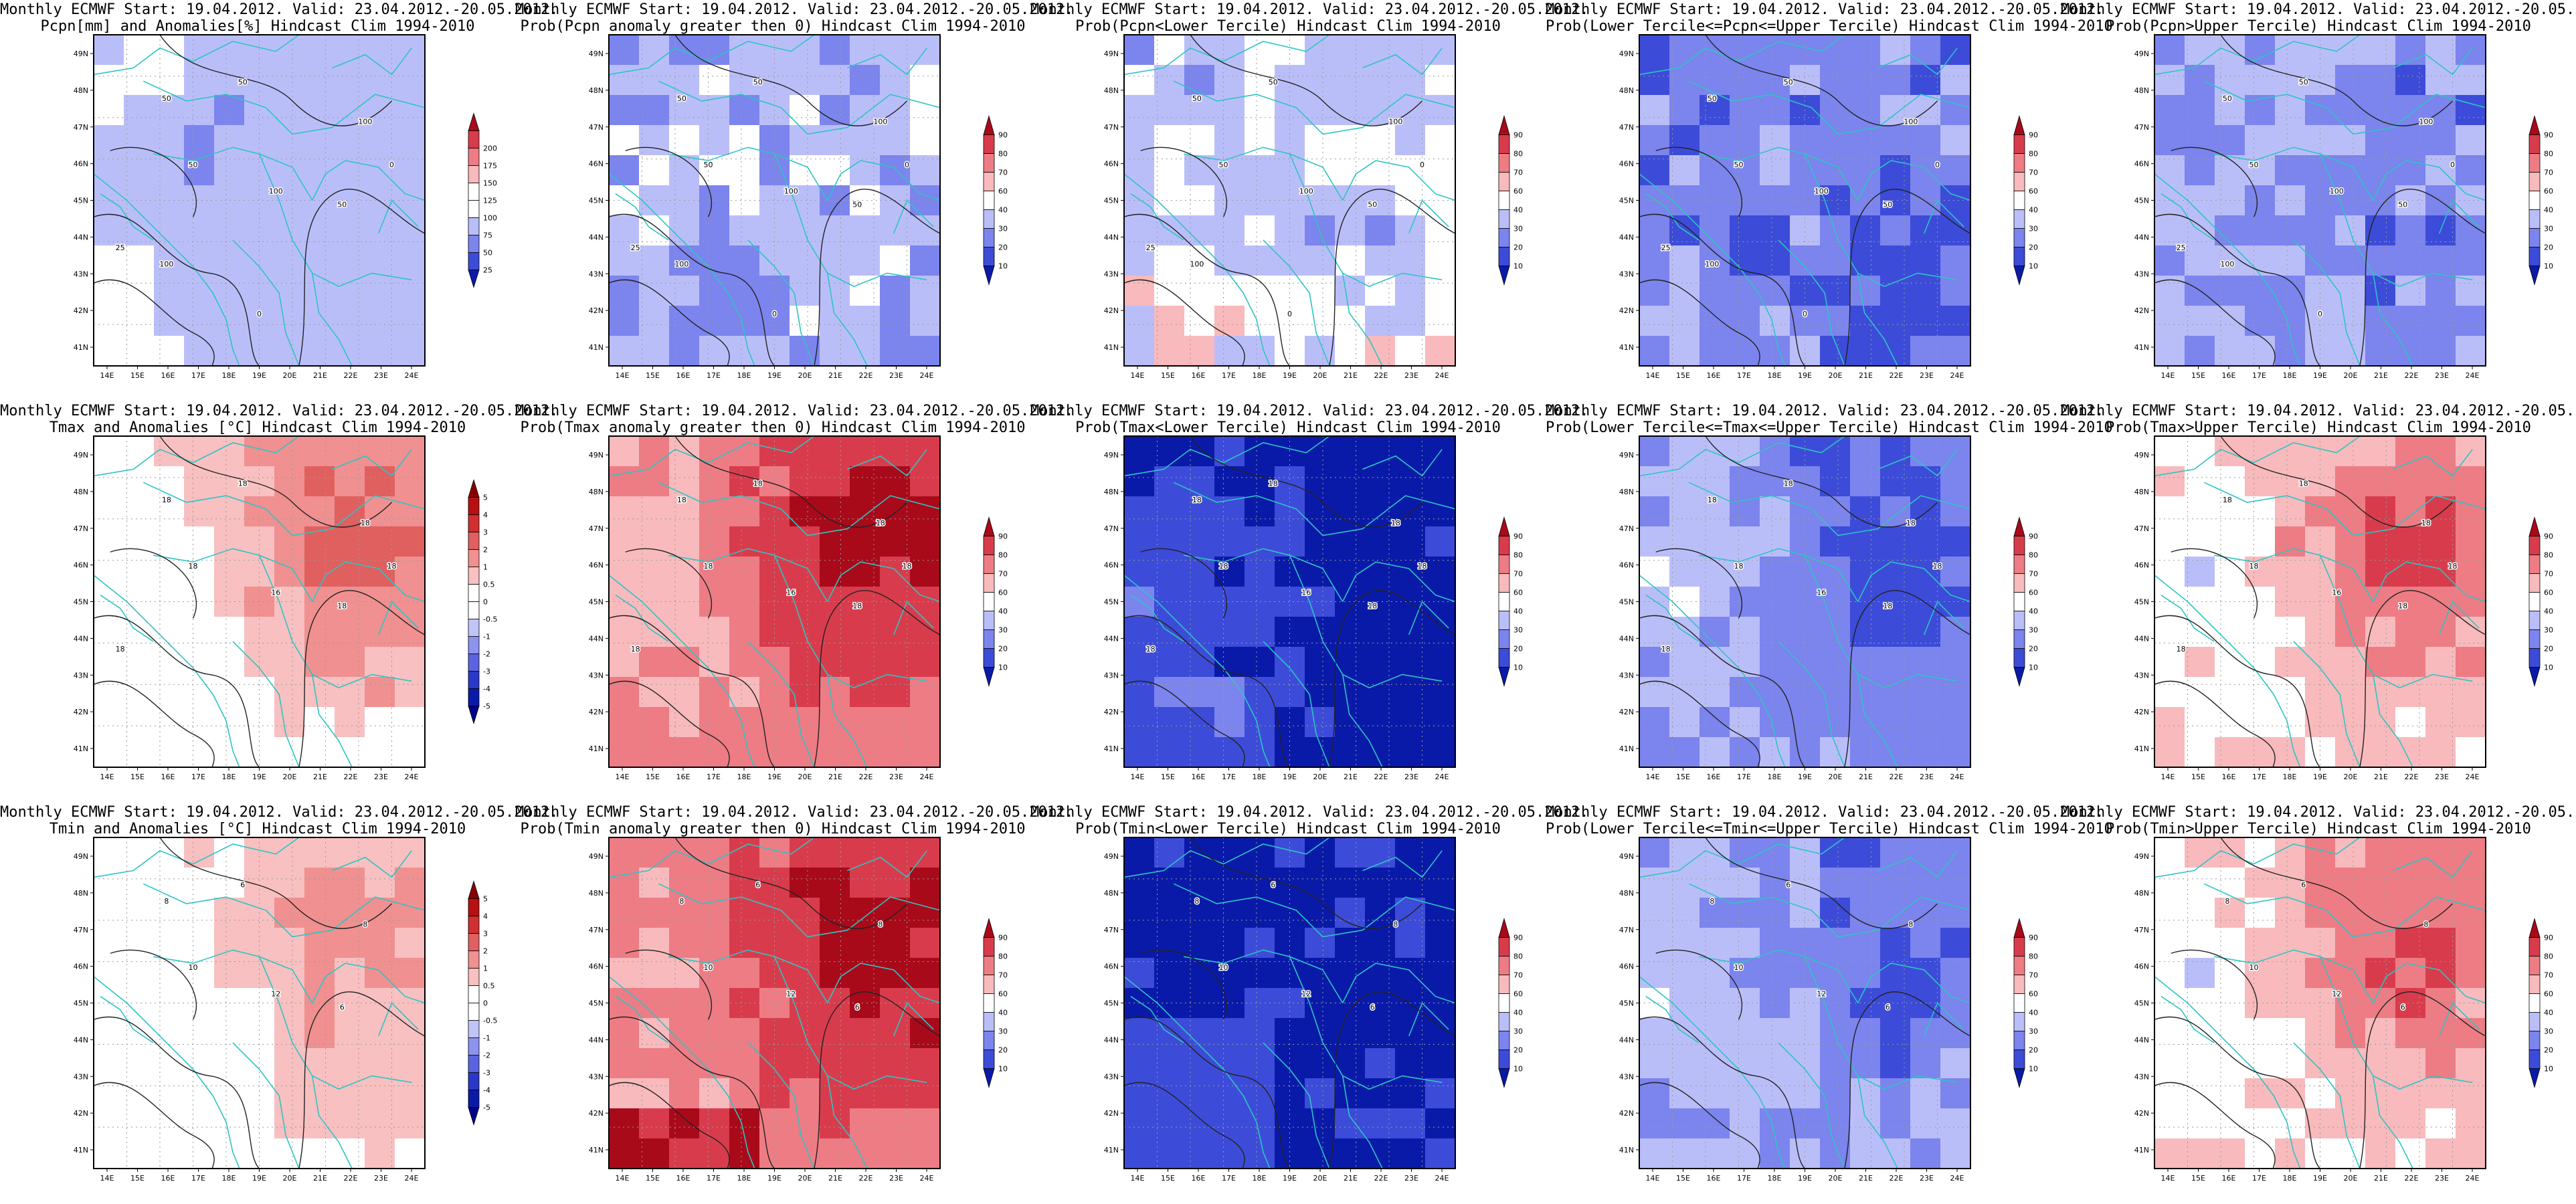  What do you see at coordinates (260, 201) in the screenshot?
I see `shaded-field` at bounding box center [260, 201].